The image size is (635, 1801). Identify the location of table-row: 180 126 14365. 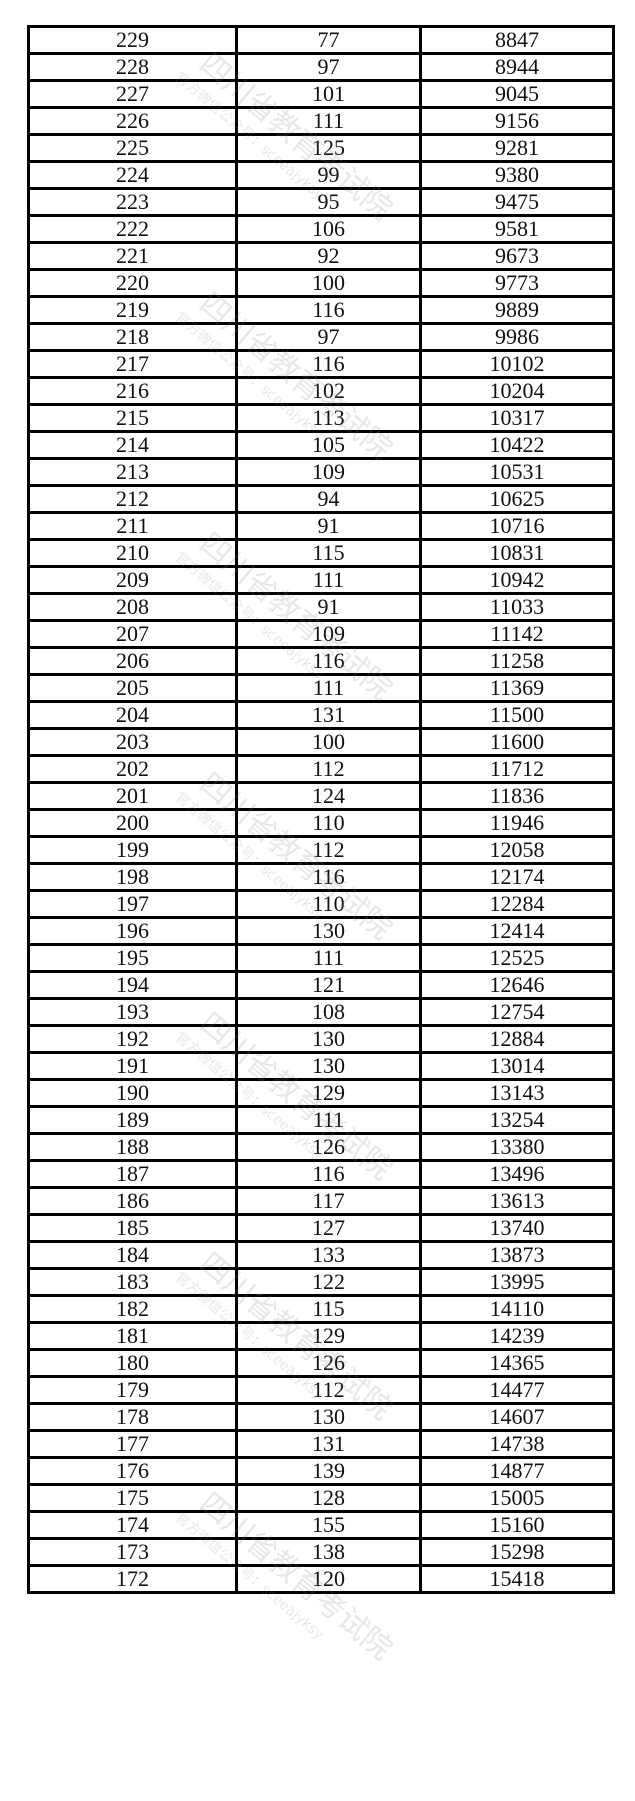
(321, 1363).